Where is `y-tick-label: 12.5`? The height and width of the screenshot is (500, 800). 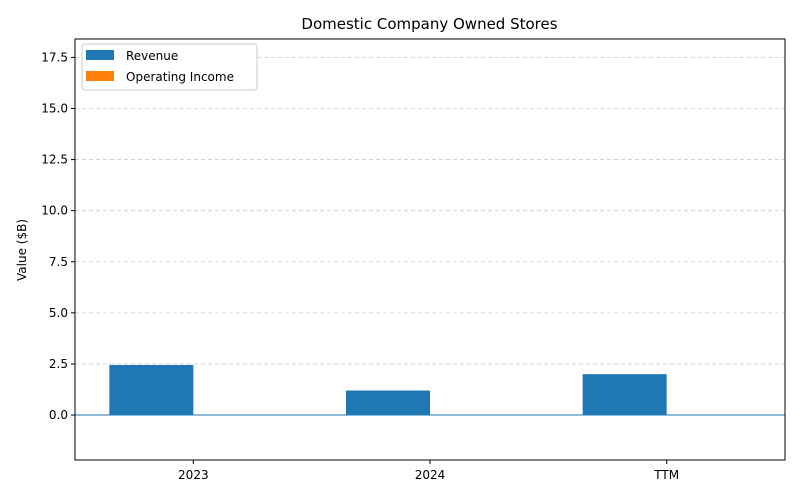 y-tick-label: 12.5 is located at coordinates (54, 160).